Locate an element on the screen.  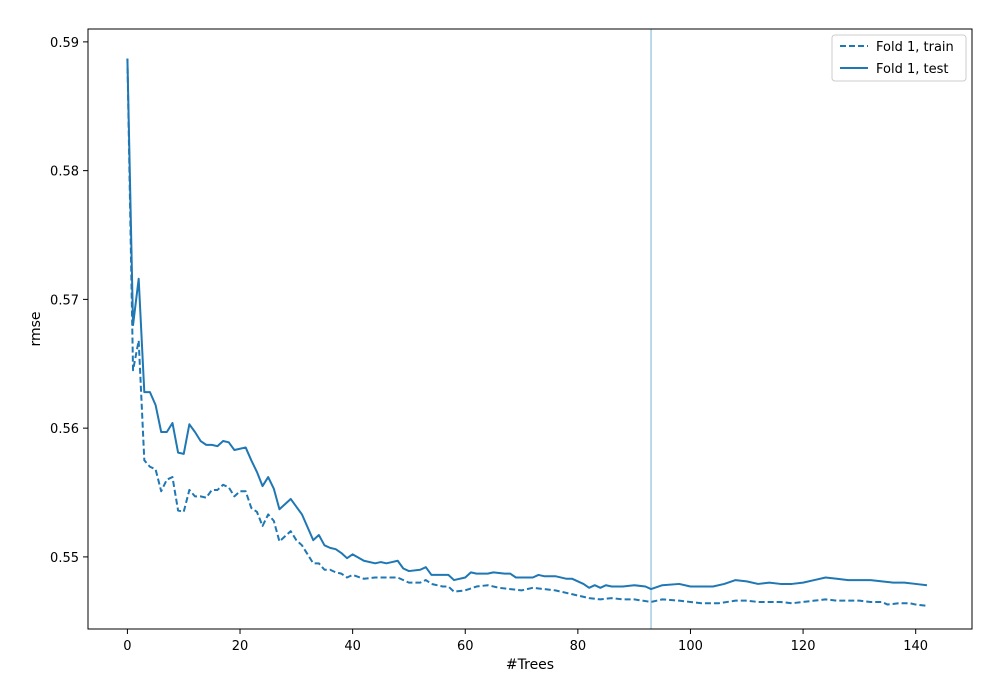
x-tick-label: 0 is located at coordinates (127, 646).